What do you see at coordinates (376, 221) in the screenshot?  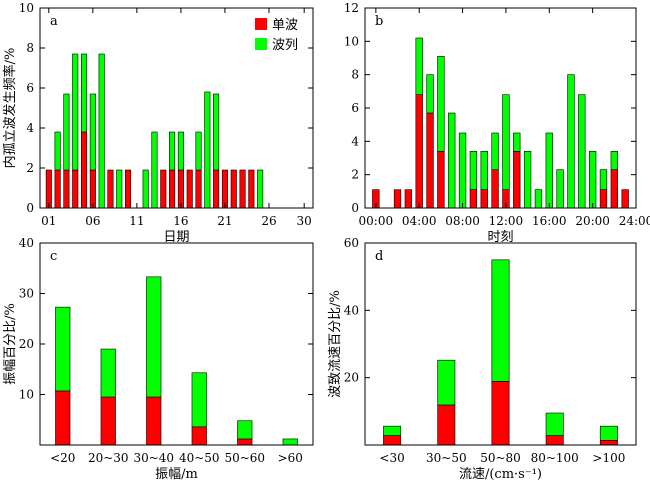 I see `x-tick-label: 00:00` at bounding box center [376, 221].